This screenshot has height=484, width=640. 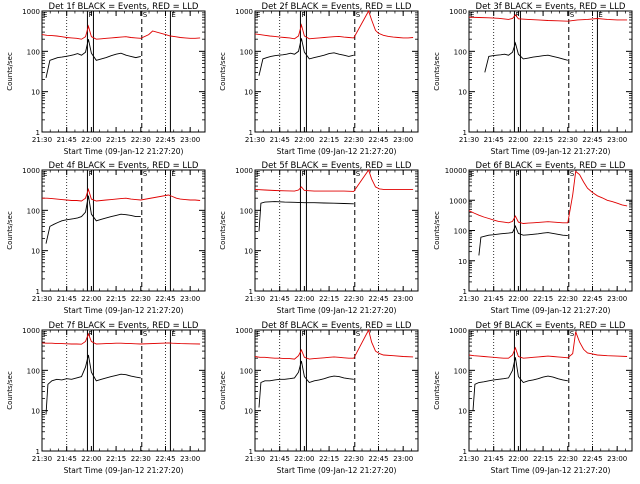 I want to click on panel-title: Det 2f BLACK = Events, RED = LLD, so click(x=337, y=7).